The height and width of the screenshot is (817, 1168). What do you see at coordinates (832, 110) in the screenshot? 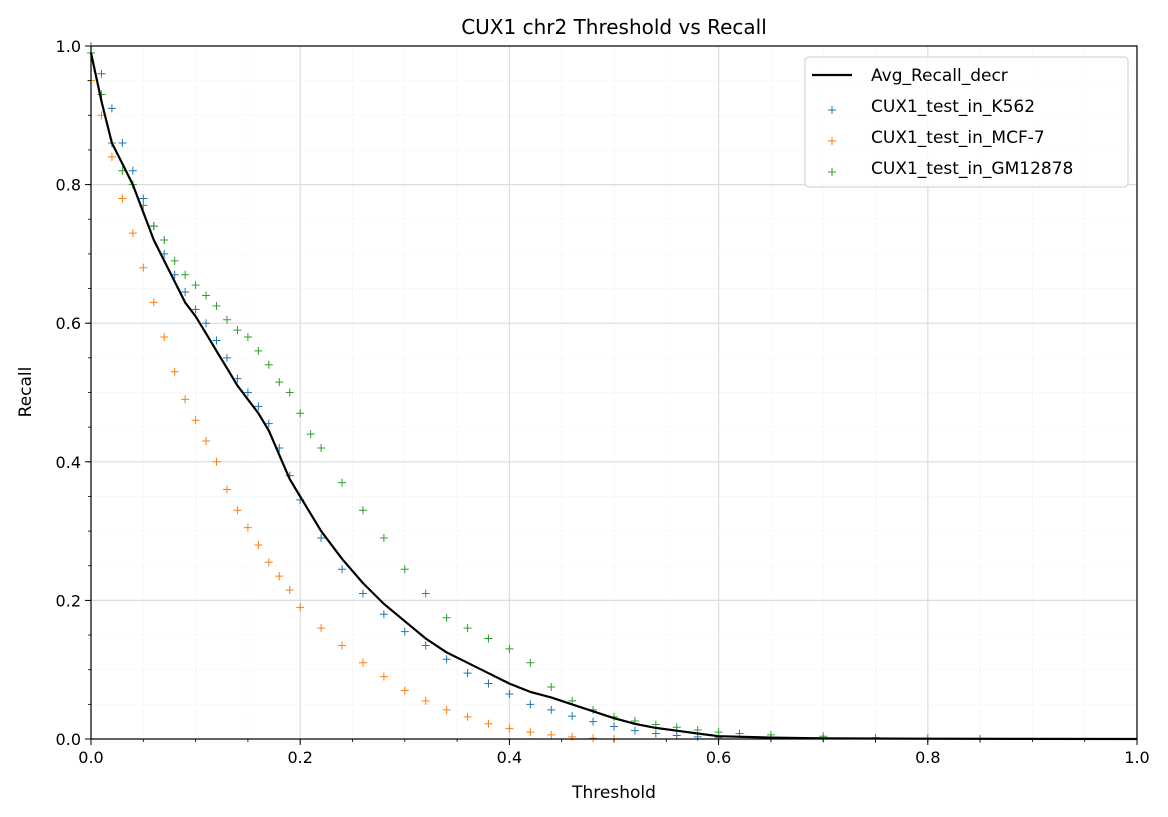
I see `legend-swatch-cux1-test-in-k562` at bounding box center [832, 110].